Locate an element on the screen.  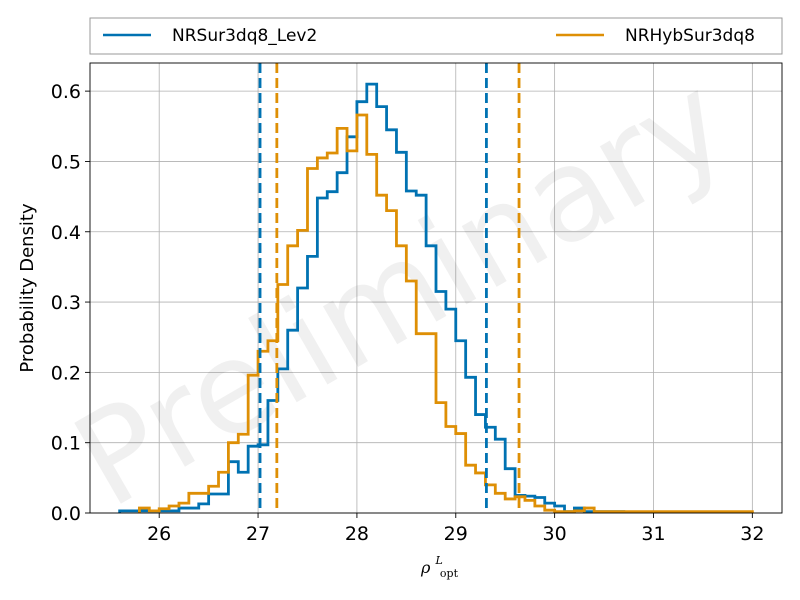
x-tick-label: 30 is located at coordinates (555, 534).